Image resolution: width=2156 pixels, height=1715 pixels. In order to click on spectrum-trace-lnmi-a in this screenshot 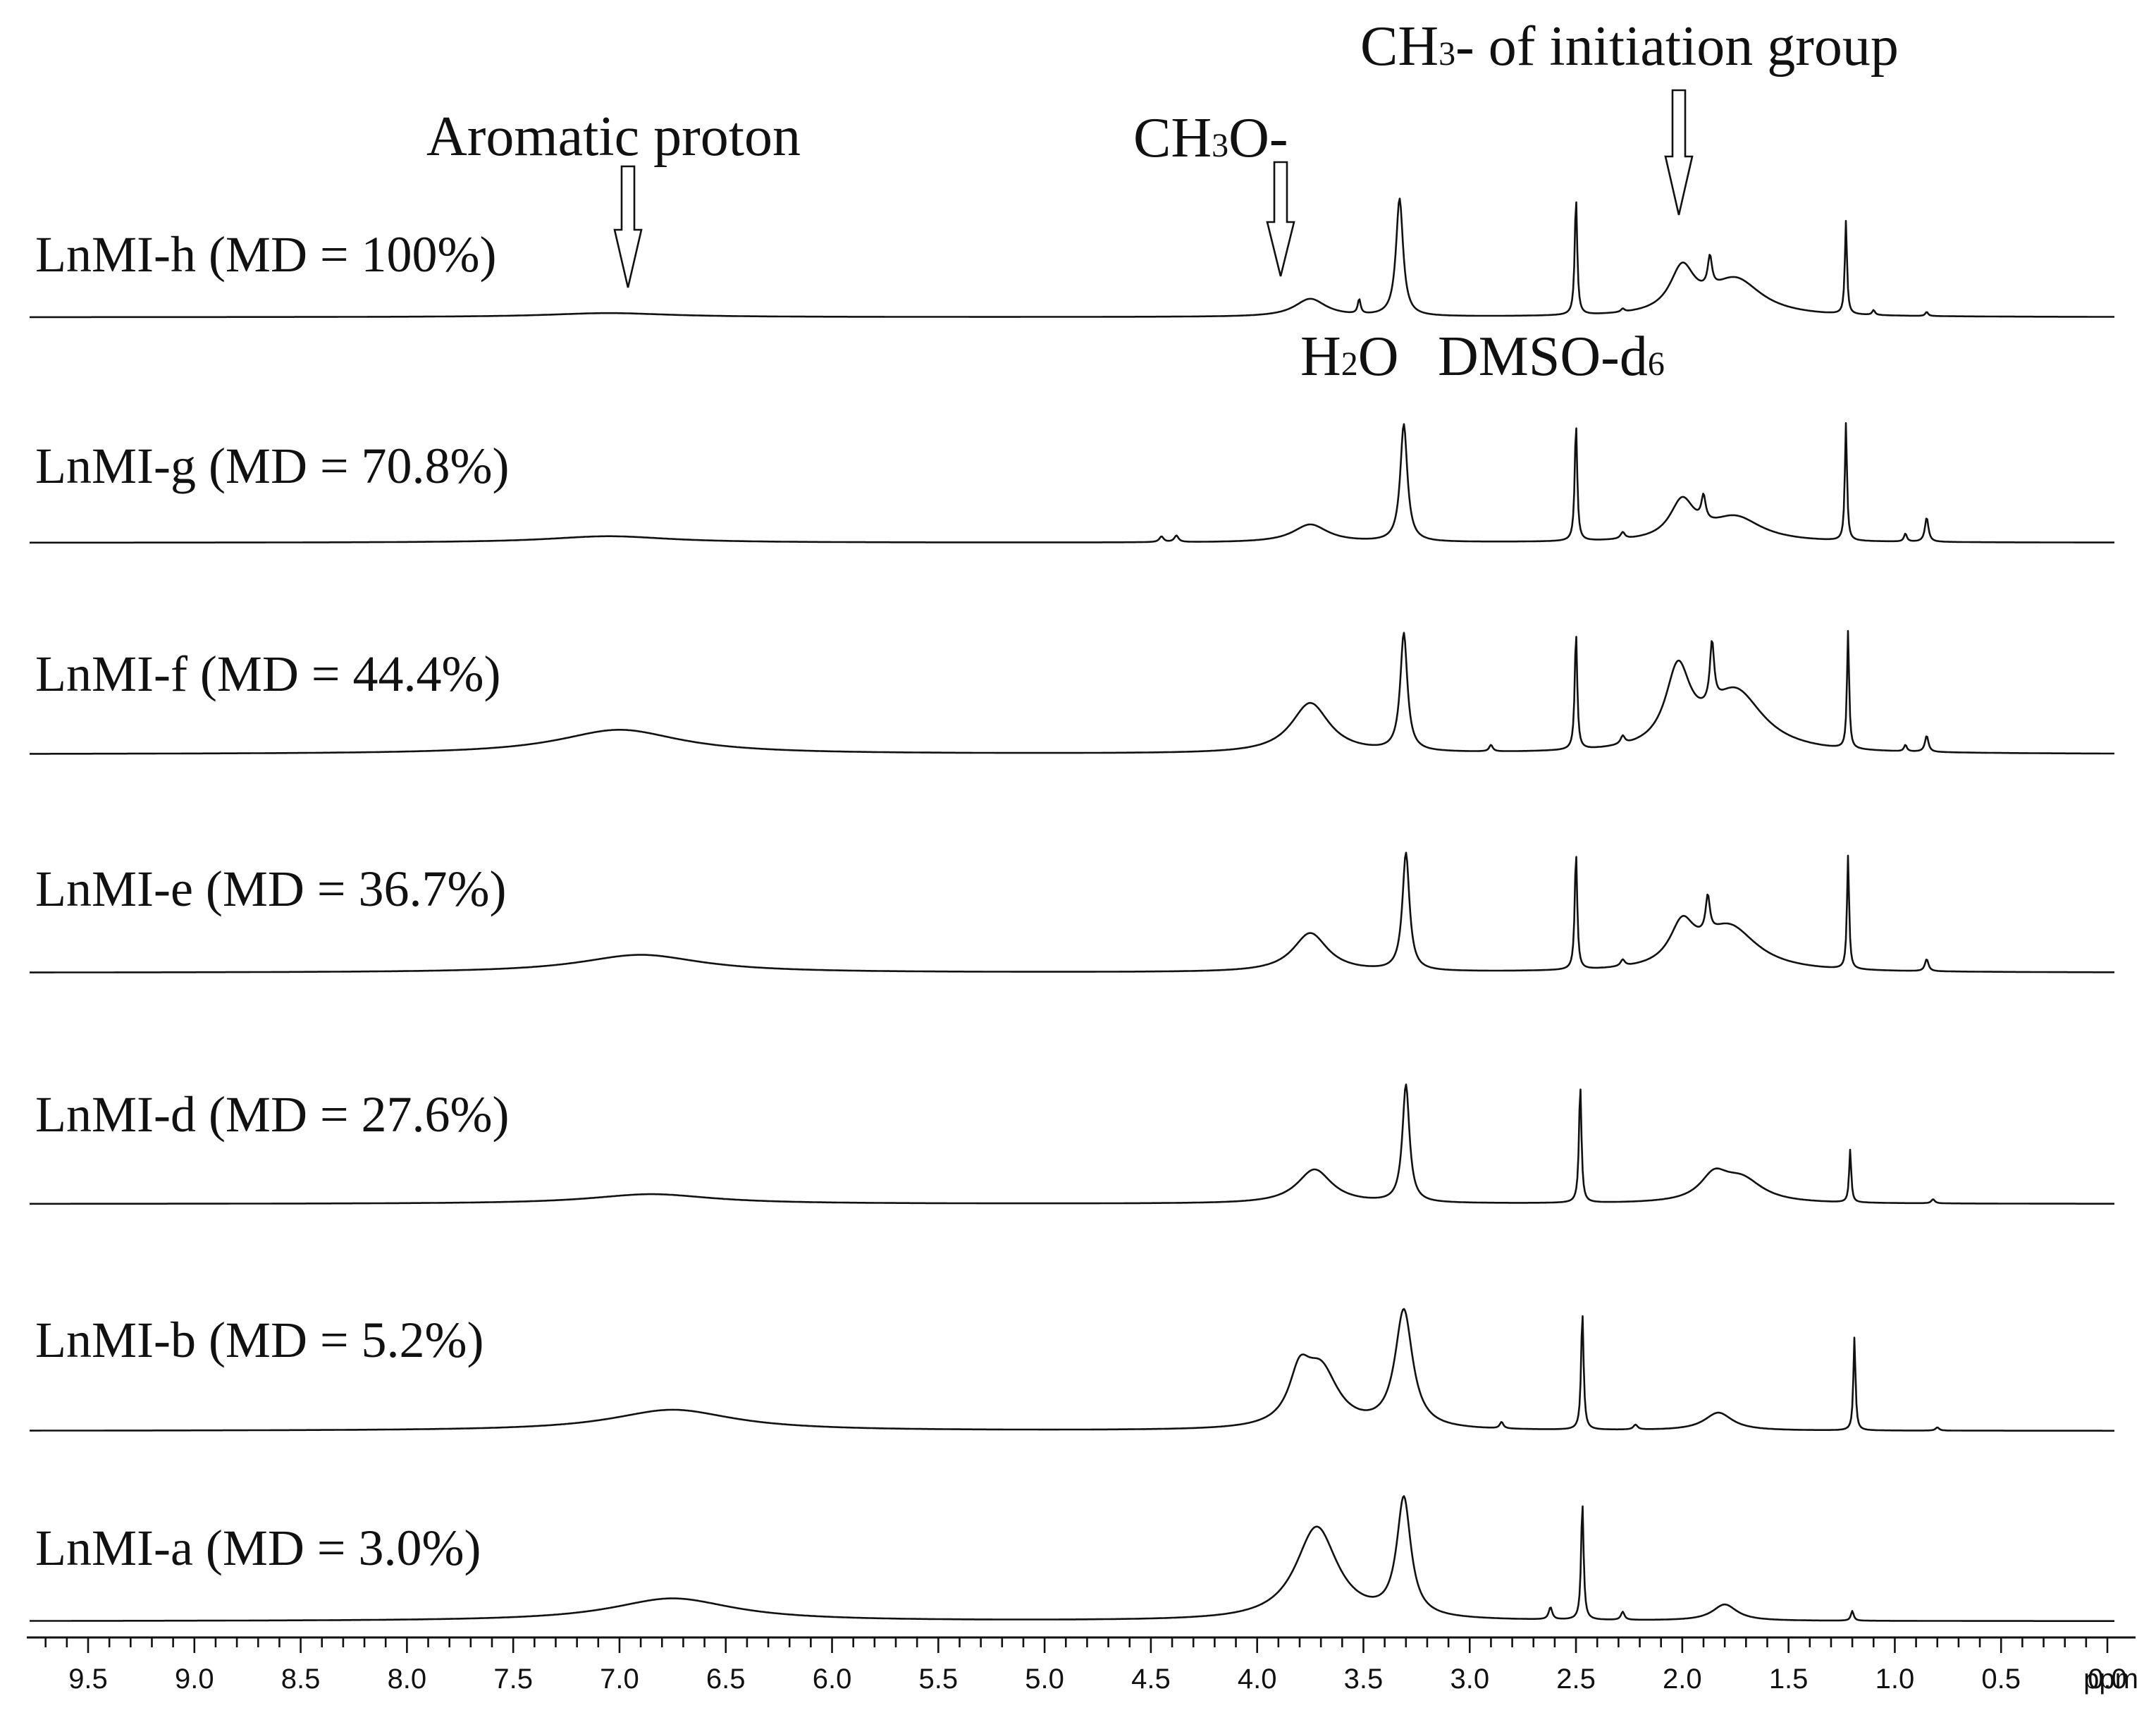, I will do `click(1072, 1558)`.